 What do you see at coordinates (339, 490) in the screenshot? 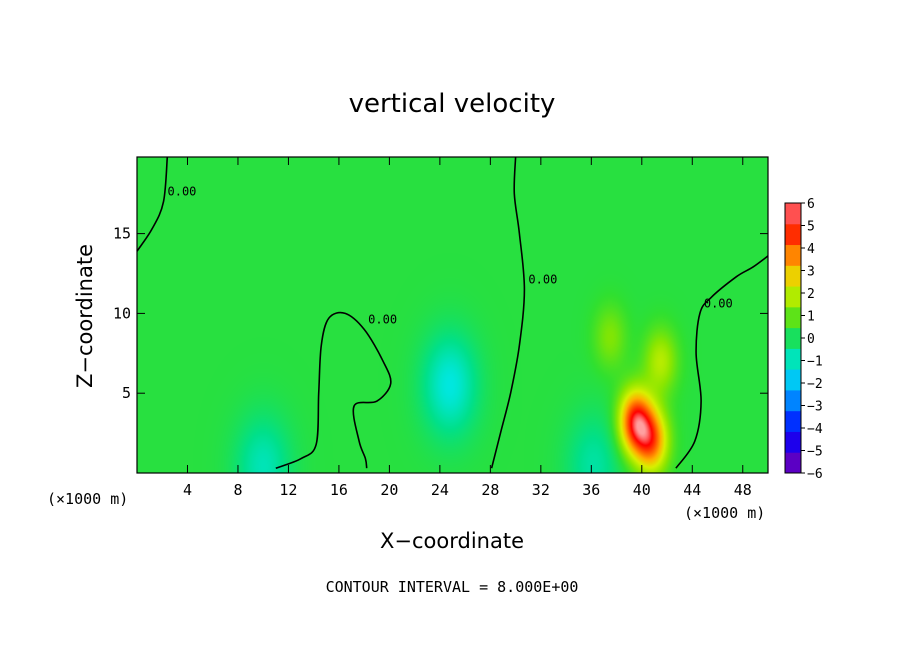
I see `x-tick-label: 16` at bounding box center [339, 490].